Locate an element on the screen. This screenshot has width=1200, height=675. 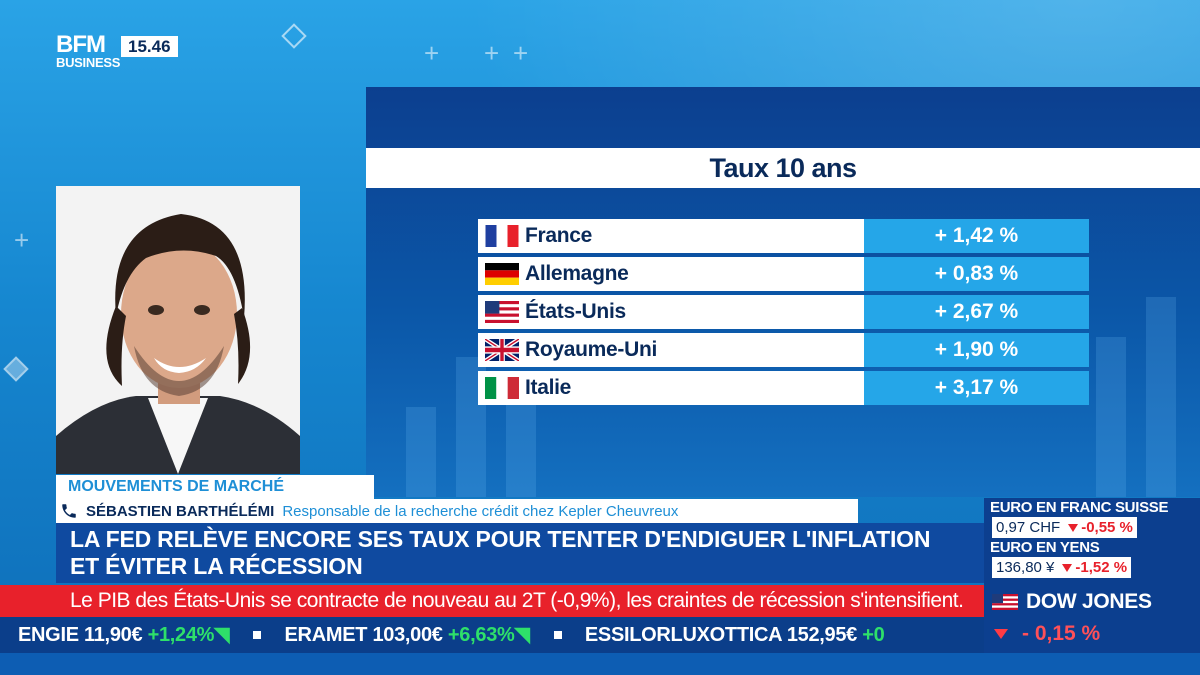
rate-row: Allemagne + 0,83 % is located at coordinates (783, 274).